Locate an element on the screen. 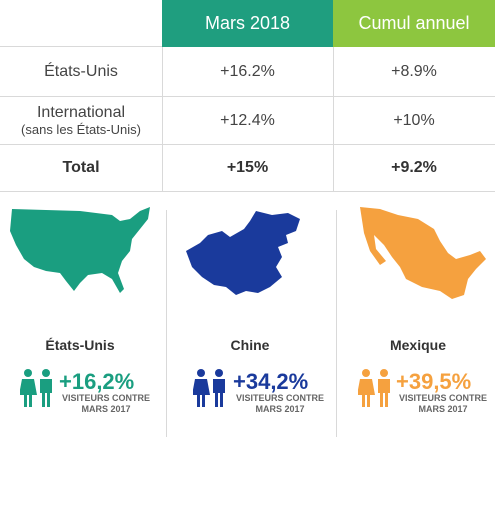 This screenshot has height=515, width=500. row-label-sub: (sans les États-Unis) is located at coordinates (81, 129).